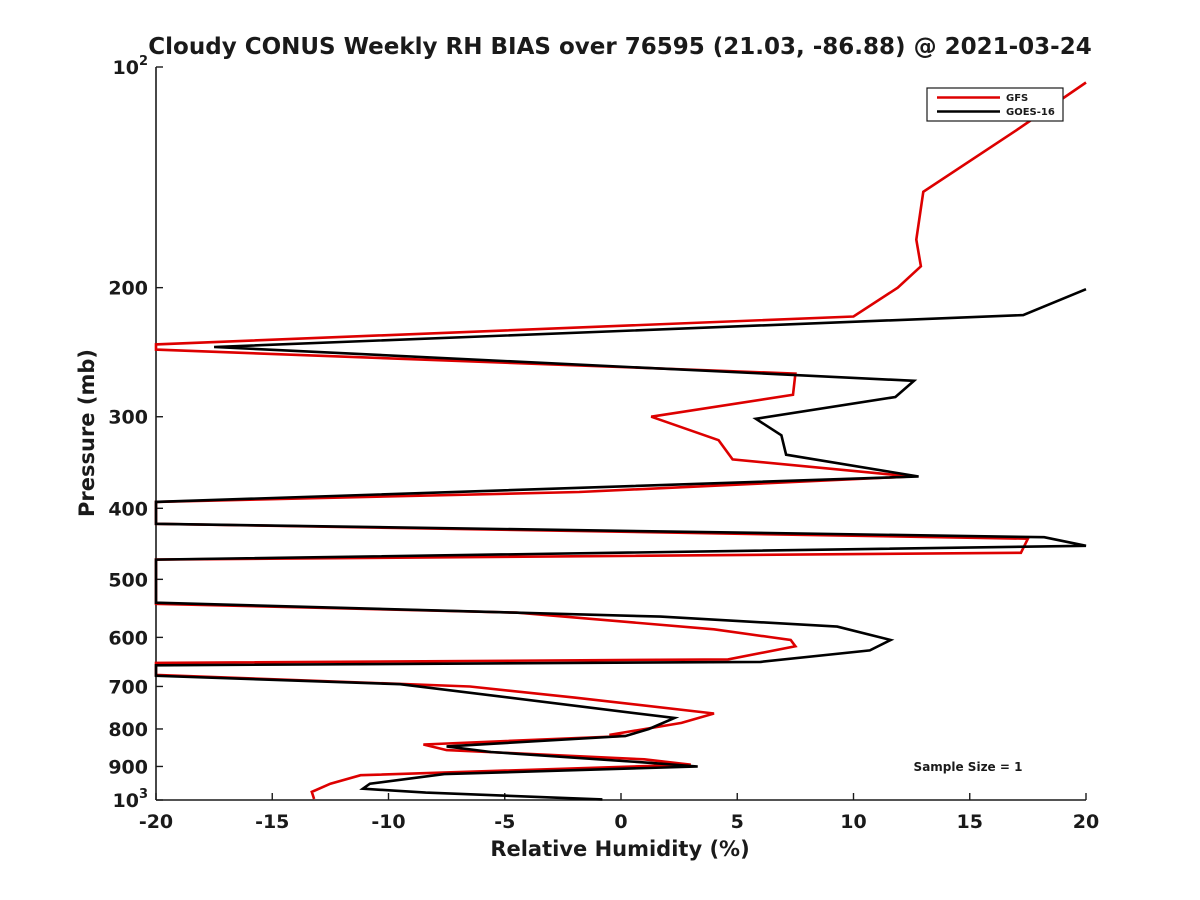 The height and width of the screenshot is (900, 1200). I want to click on y-axis-ticks: 10² 200 300 400 500 600 700 800 900 10³, so click(135, 433).